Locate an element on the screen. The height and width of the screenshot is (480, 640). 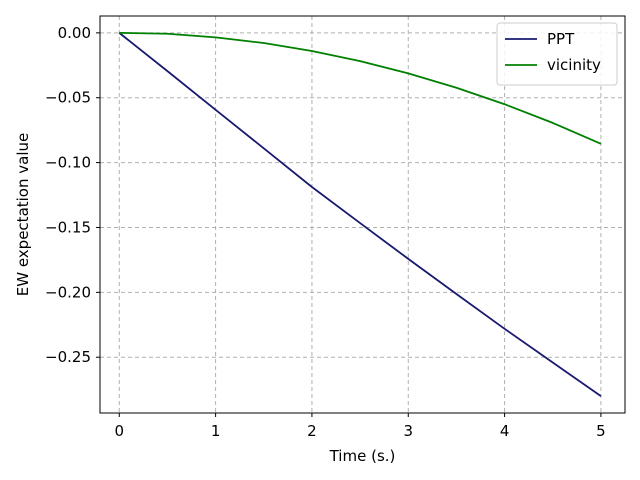
y-tick-label: 0.00 is located at coordinates (74, 33).